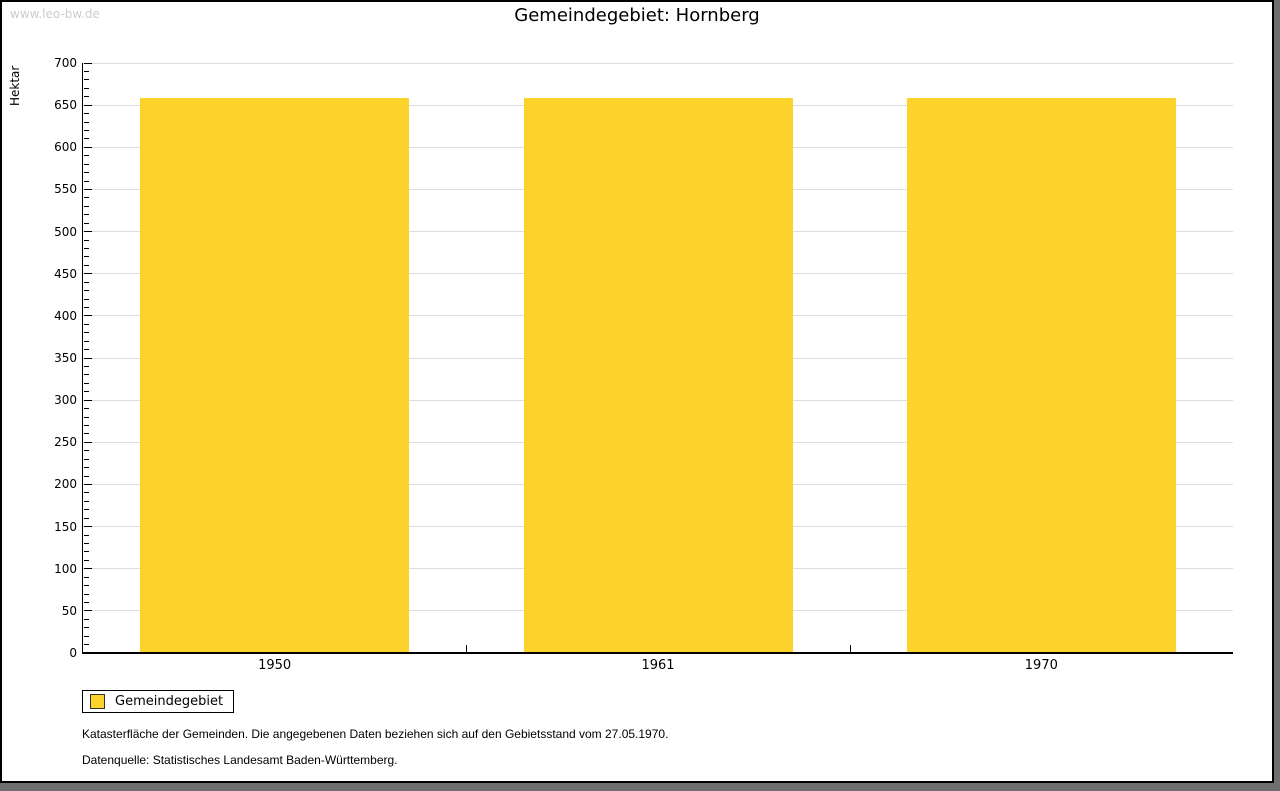 The height and width of the screenshot is (791, 1280). Describe the element at coordinates (82, 358) in the screenshot. I see `y-axis-line` at that location.